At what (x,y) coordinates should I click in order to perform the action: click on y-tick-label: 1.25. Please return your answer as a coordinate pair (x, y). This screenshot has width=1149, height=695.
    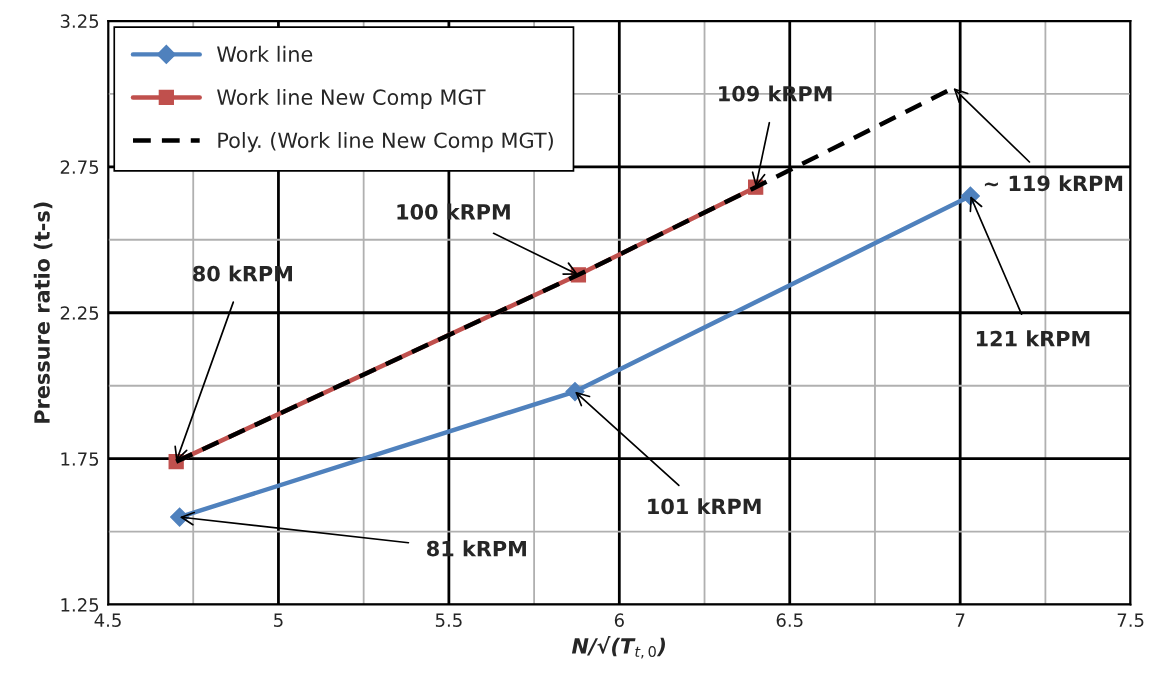
    Looking at the image, I should click on (80, 605).